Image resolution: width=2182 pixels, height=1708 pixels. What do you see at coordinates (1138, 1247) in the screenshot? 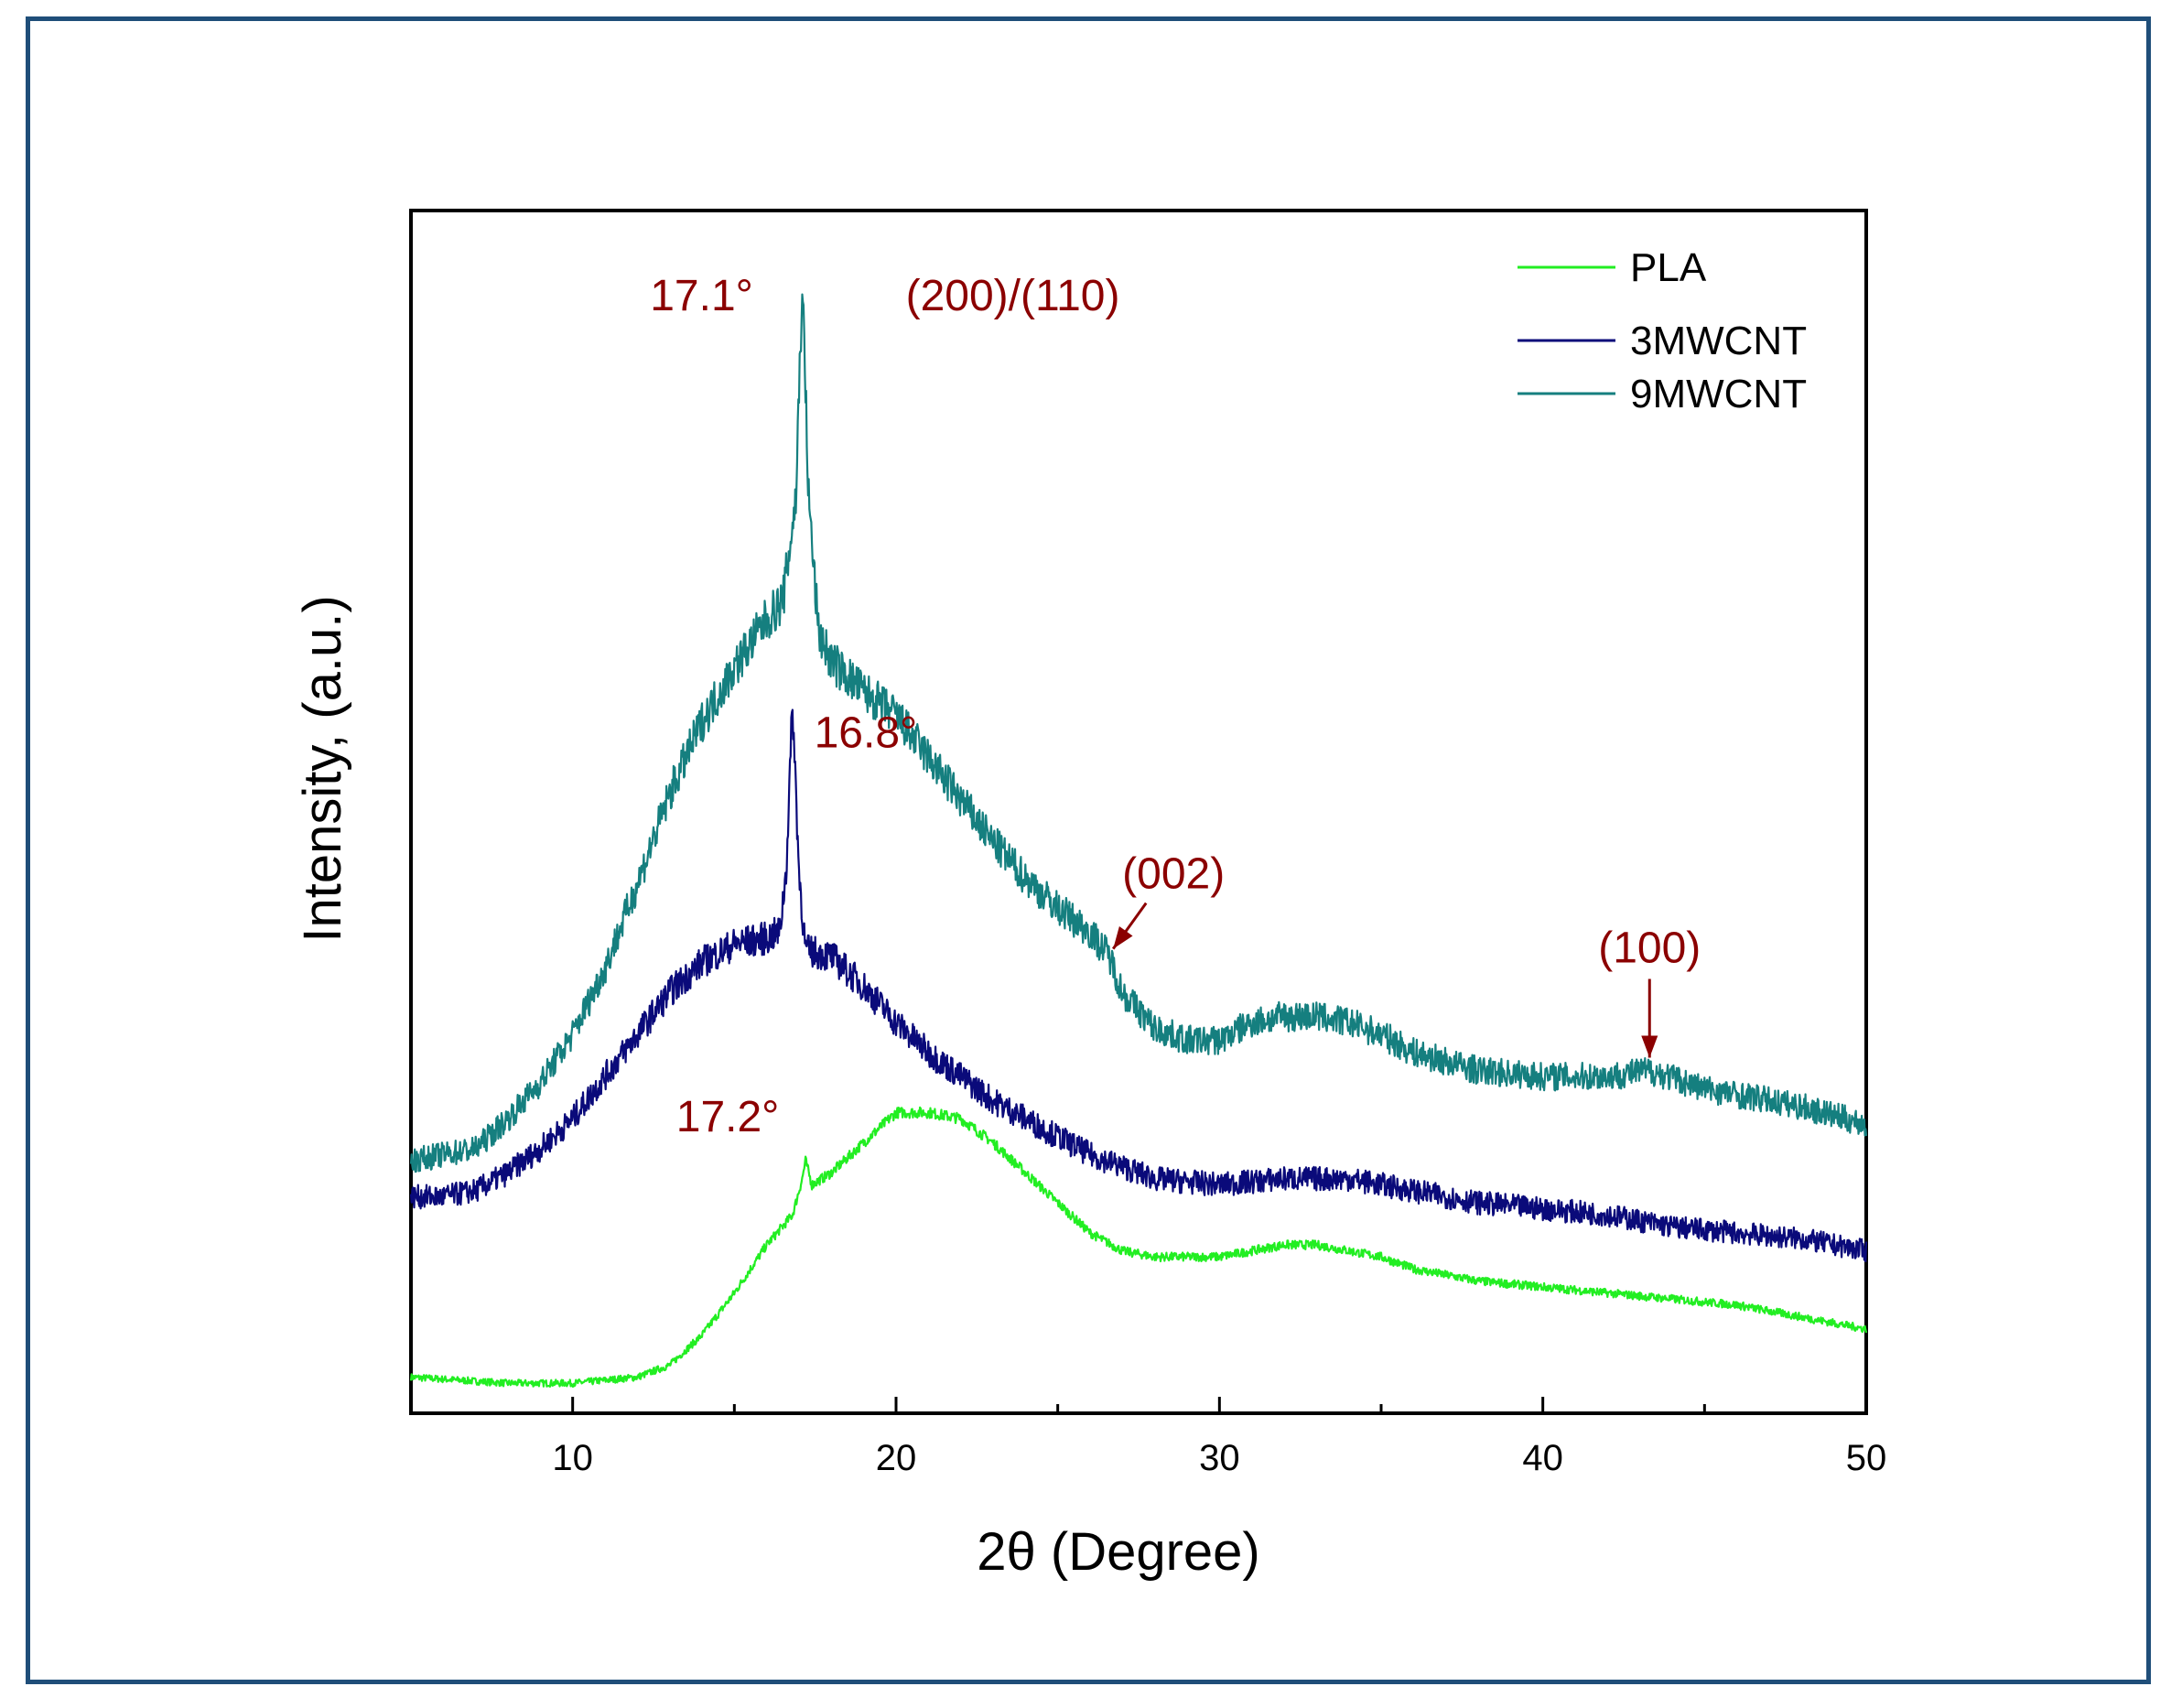
I see `series-line-pla` at bounding box center [1138, 1247].